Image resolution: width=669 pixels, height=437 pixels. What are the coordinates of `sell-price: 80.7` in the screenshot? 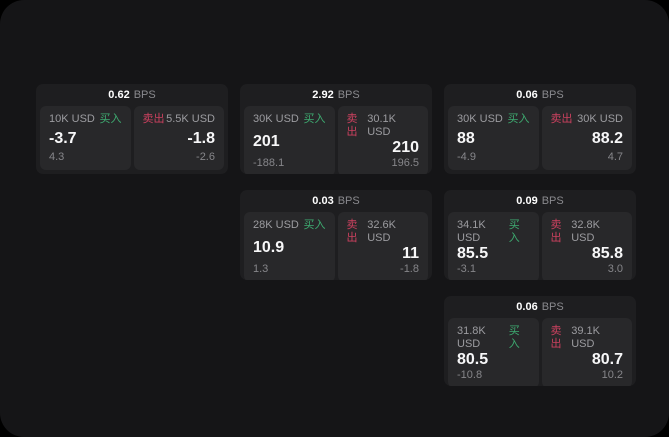 It's located at (607, 359).